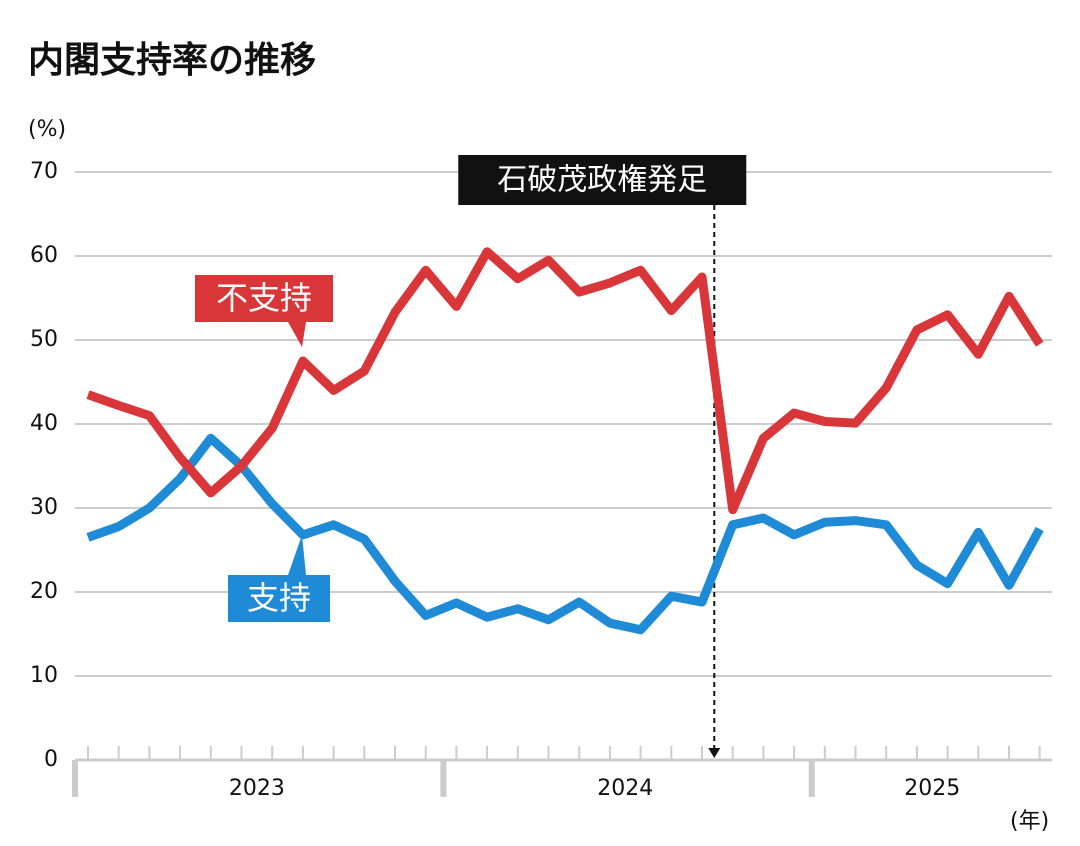 Image resolution: width=1080 pixels, height=846 pixels. I want to click on chart-title: 内閣支持率の推移, so click(172, 60).